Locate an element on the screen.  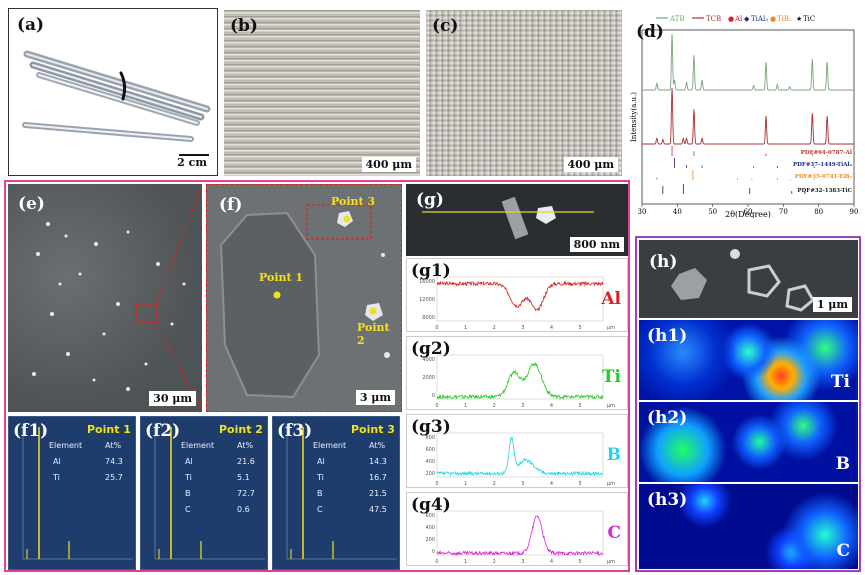
panel-h-sem: (h) 1 μm is located at coordinates (748, 279).